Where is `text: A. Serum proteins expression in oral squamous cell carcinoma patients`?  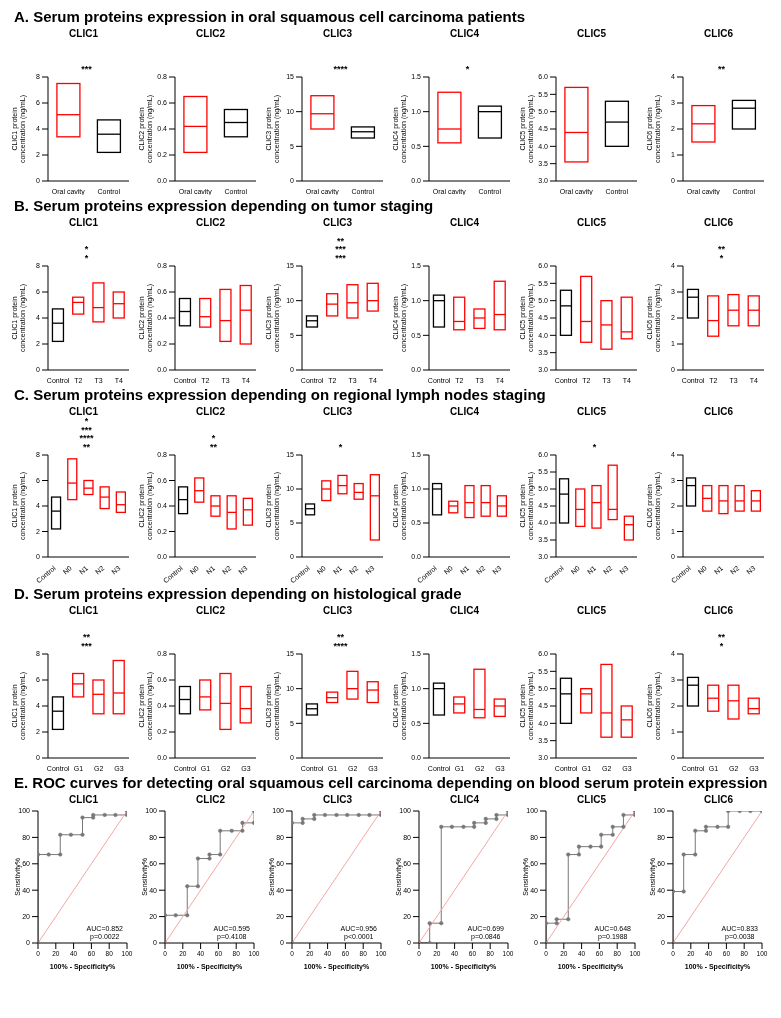
text: A. Serum proteins expression in oral squamous cell carcinoma patients is located at coordinates (270, 17).